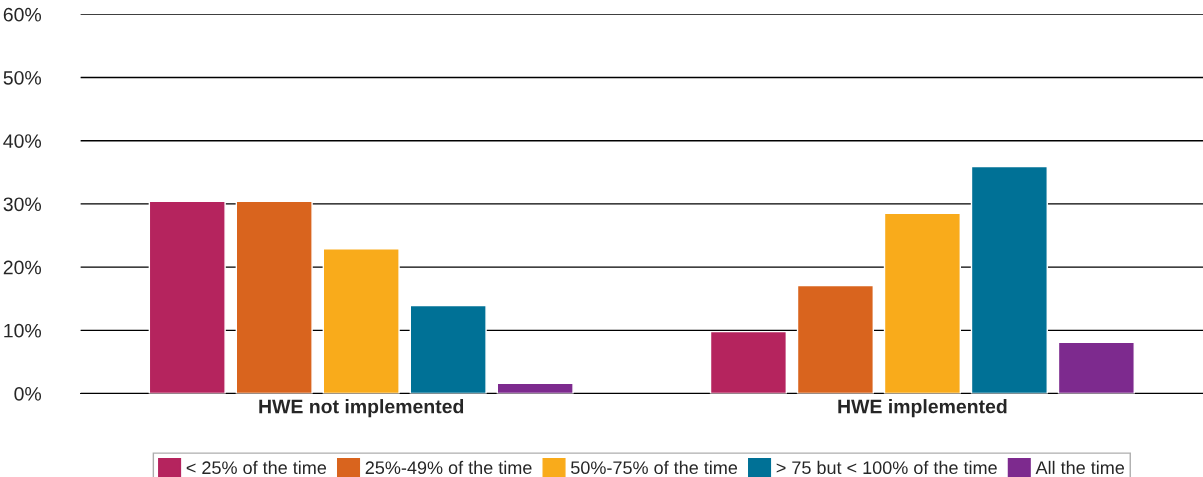 The width and height of the screenshot is (1203, 477). I want to click on y-tick-label: 40%, so click(22, 141).